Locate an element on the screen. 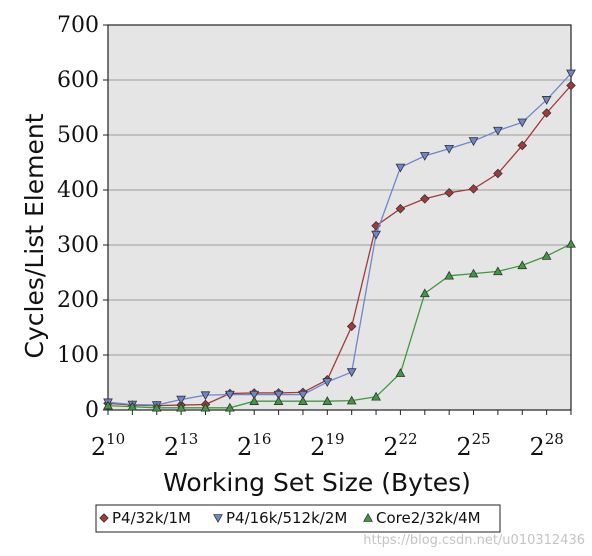 This screenshot has height=556, width=592. y-axis-label: Cycles/List Element is located at coordinates (34, 235).